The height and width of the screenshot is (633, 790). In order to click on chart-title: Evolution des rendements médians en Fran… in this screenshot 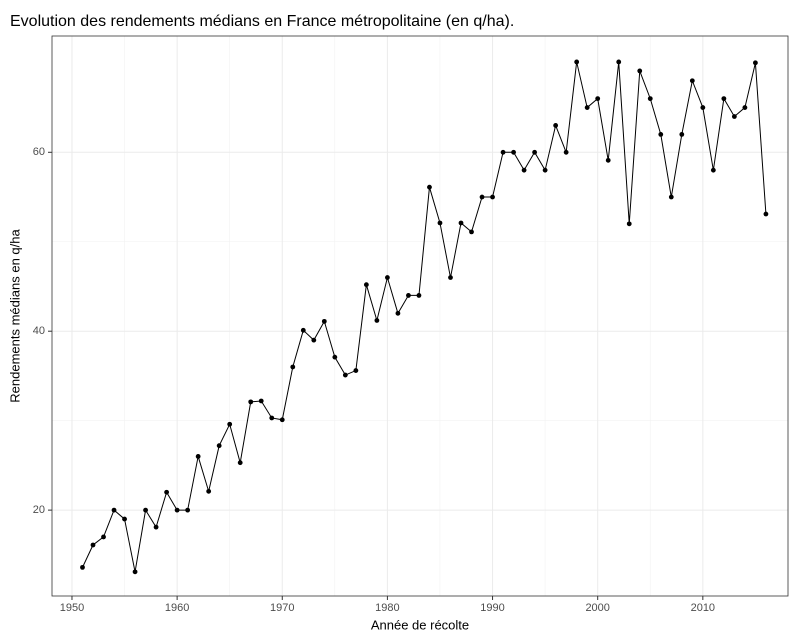, I will do `click(262, 21)`.